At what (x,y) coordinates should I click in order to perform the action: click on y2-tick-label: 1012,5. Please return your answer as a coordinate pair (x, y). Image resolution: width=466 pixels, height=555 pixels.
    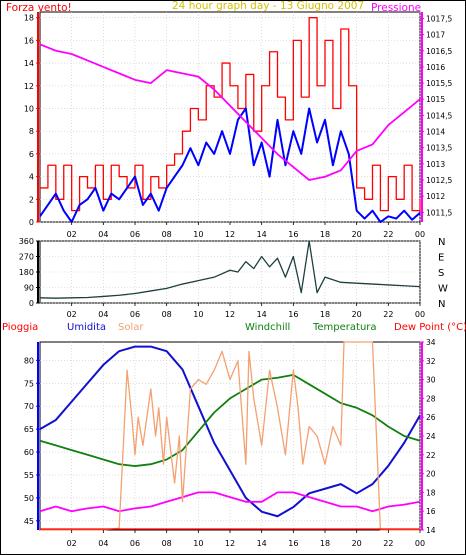
    Looking at the image, I should click on (439, 180).